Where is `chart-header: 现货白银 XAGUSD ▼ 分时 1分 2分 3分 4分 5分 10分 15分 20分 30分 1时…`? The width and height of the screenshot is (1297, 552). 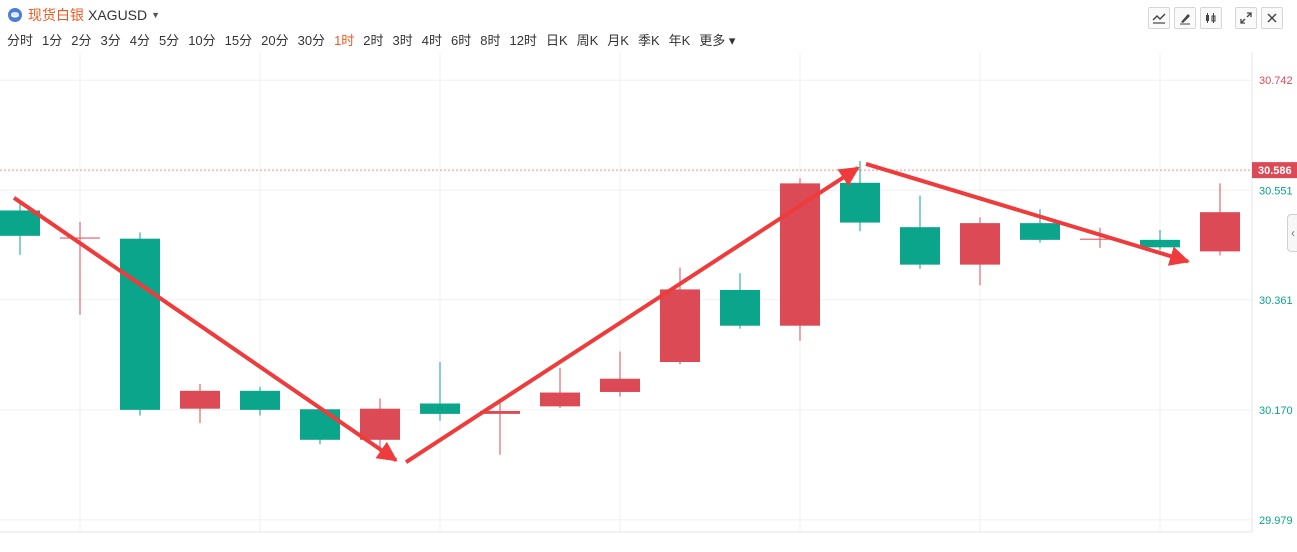
chart-header: 现货白银 XAGUSD ▼ 分时 1分 2分 3分 4分 5分 10分 15分 20分 30分 1时… is located at coordinates (648, 26).